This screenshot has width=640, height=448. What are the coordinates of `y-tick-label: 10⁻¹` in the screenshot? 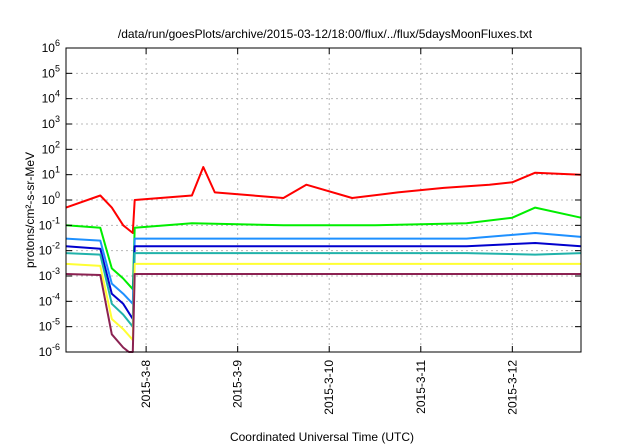 It's located at (49, 223).